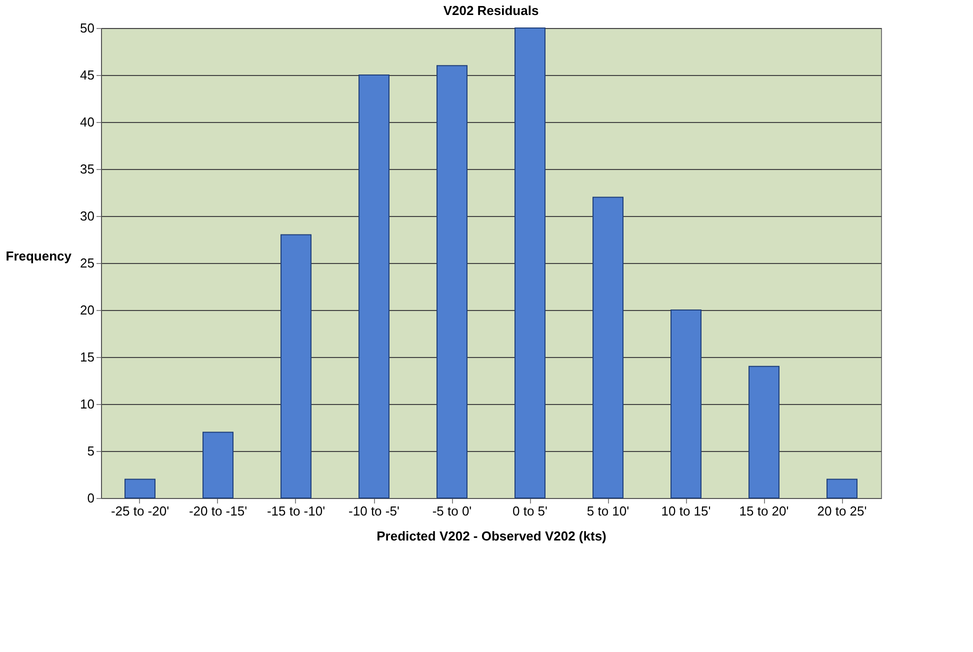 The width and height of the screenshot is (973, 652). What do you see at coordinates (842, 511) in the screenshot?
I see `x-tick-label: 20 to 25'` at bounding box center [842, 511].